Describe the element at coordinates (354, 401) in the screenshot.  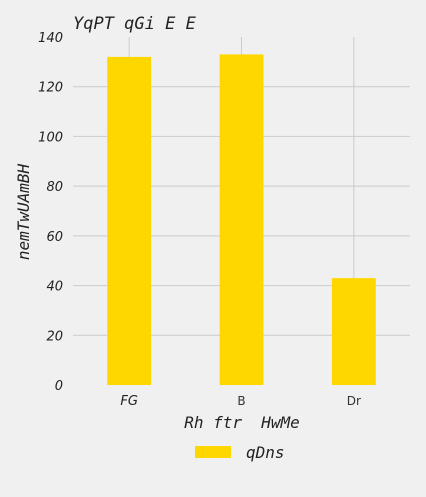
I see `x-tick-label: Dr` at that location.